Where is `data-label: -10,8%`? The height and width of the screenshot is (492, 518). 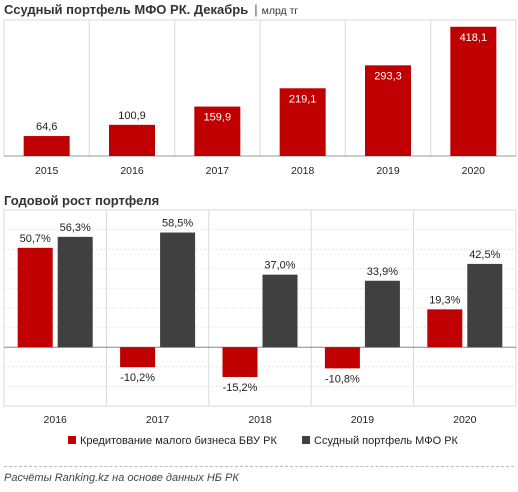 data-label: -10,8% is located at coordinates (342, 379).